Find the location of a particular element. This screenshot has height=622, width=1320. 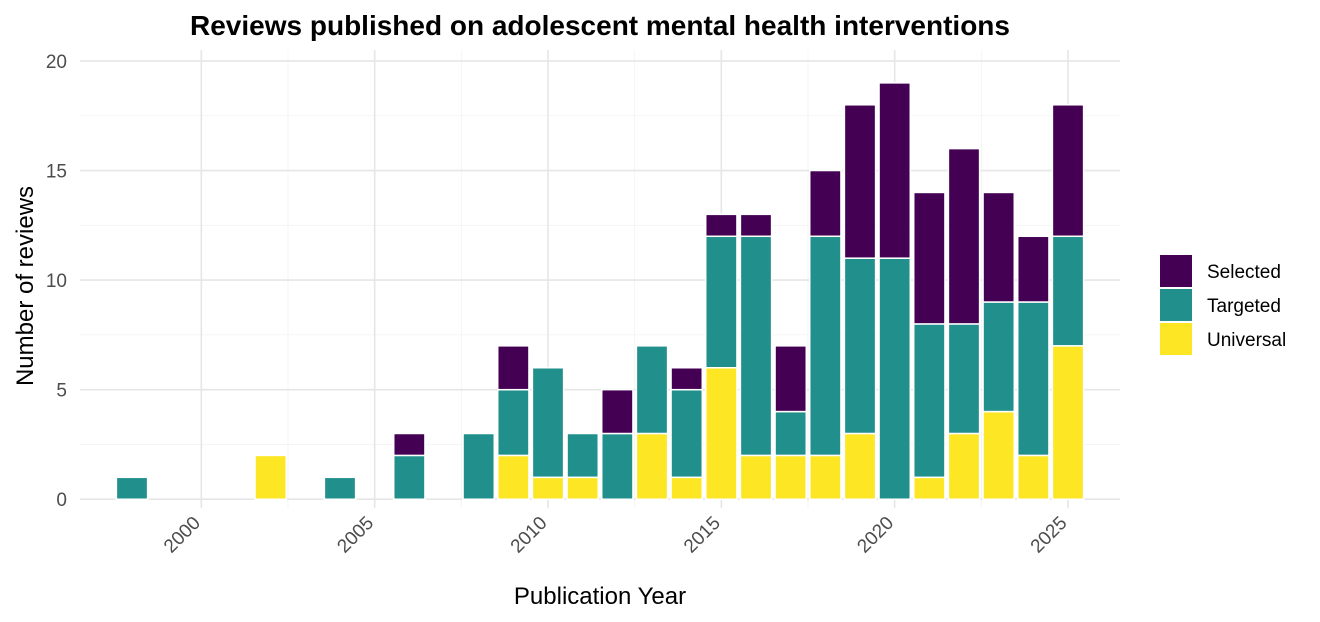

legend-label-selected: Selected is located at coordinates (1244, 272).